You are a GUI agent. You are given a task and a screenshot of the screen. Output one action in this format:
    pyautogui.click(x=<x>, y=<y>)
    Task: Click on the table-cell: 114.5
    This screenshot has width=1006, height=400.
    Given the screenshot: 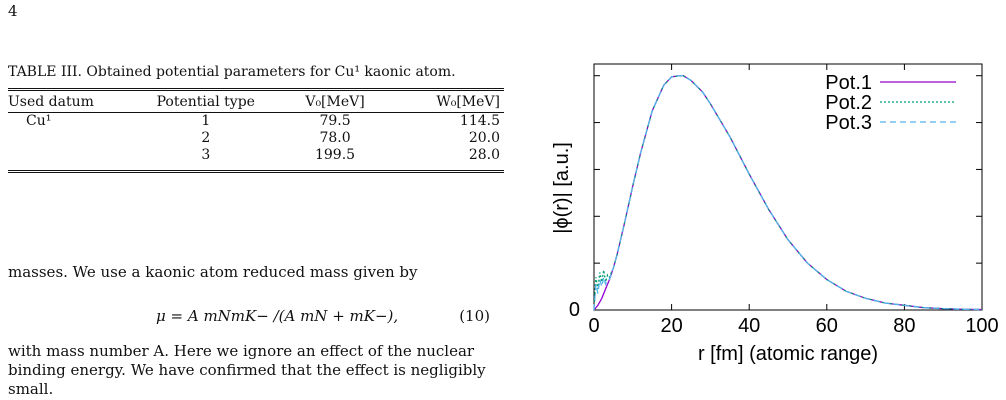 What is the action you would take?
    pyautogui.click(x=479, y=121)
    